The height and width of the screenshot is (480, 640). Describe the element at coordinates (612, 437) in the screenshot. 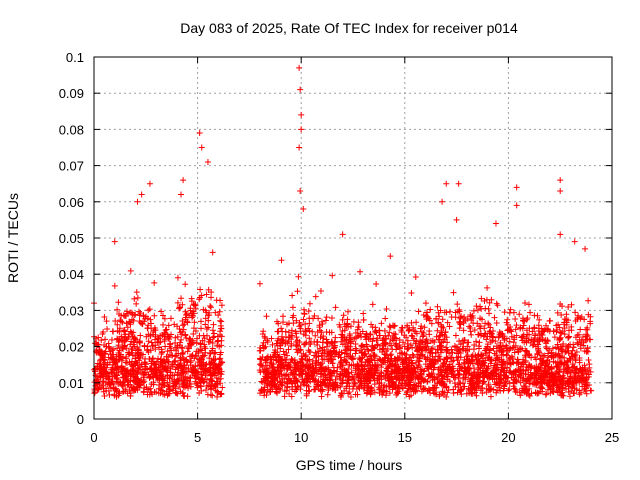

I see `x-tick-label: 25` at that location.